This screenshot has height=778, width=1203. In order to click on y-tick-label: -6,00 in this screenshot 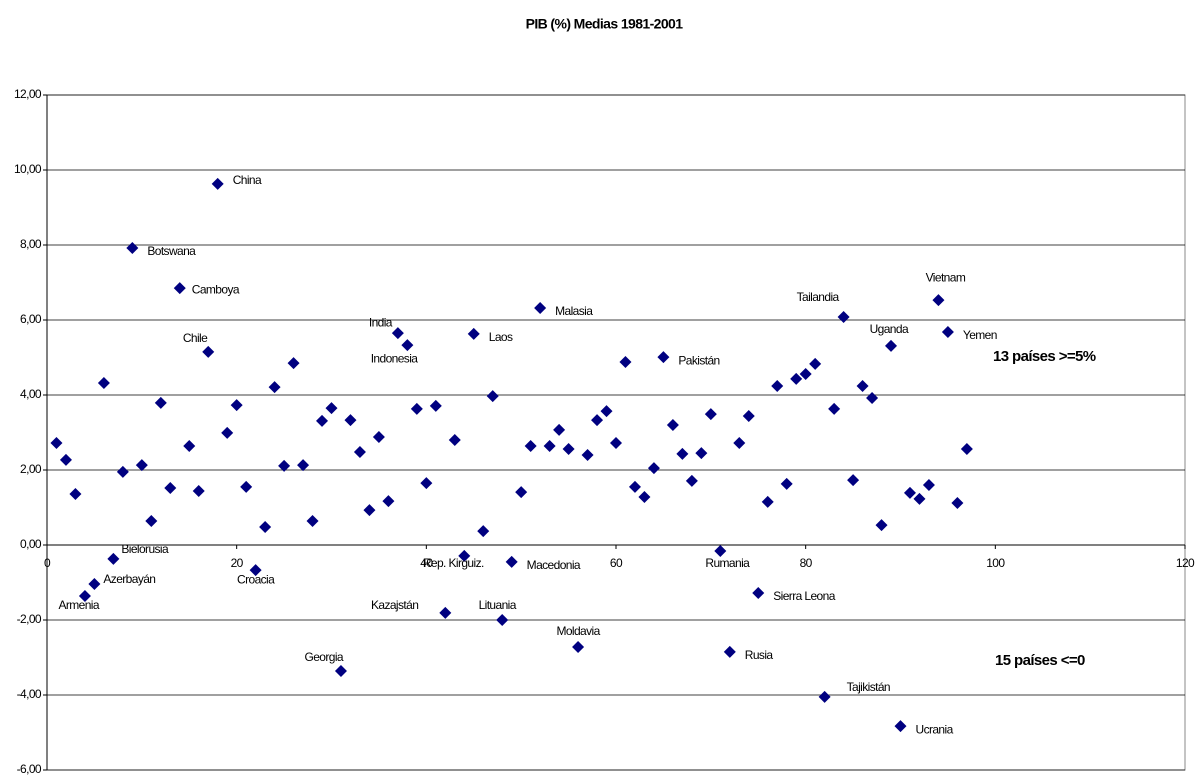, I will do `click(29, 769)`.